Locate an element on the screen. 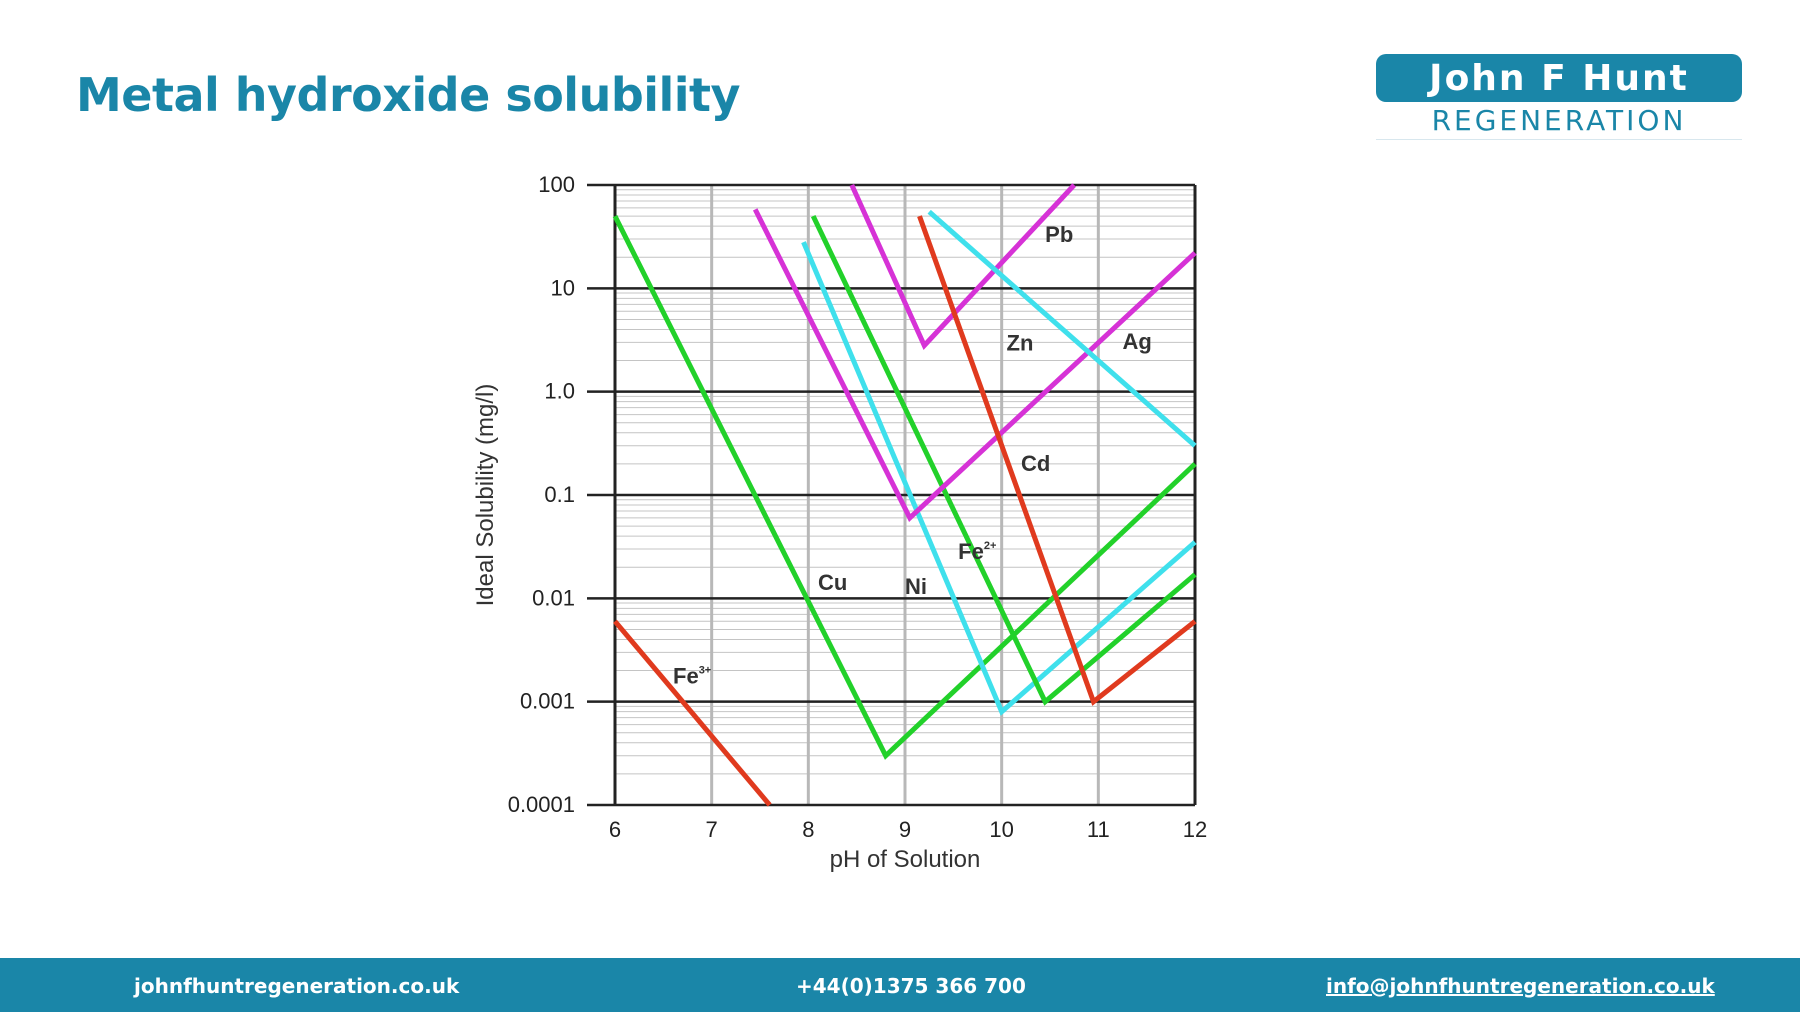 This screenshot has height=1012, width=1800. company-logo: John F Hunt REGENERATION is located at coordinates (1559, 97).